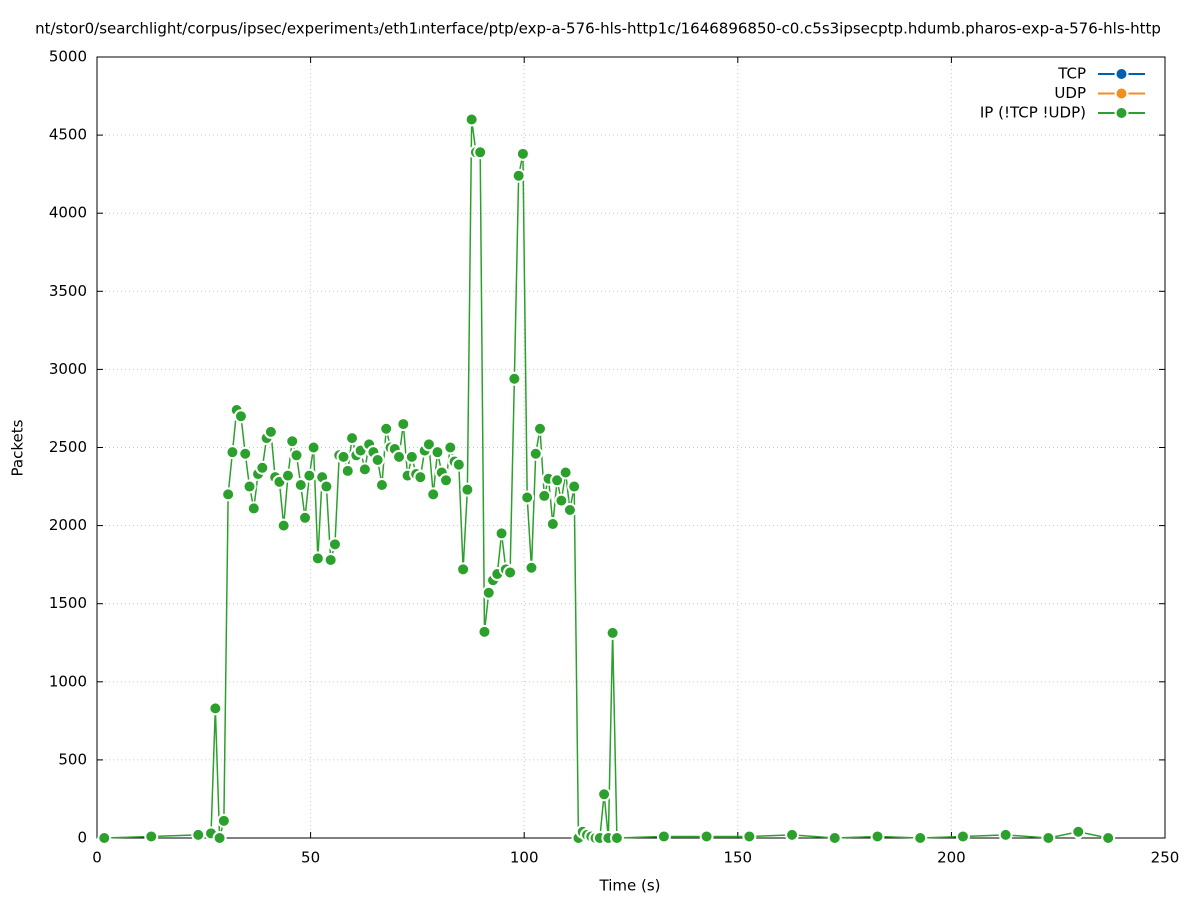 This screenshot has width=1197, height=900. Describe the element at coordinates (97, 858) in the screenshot. I see `x-tick-label: 0` at that location.